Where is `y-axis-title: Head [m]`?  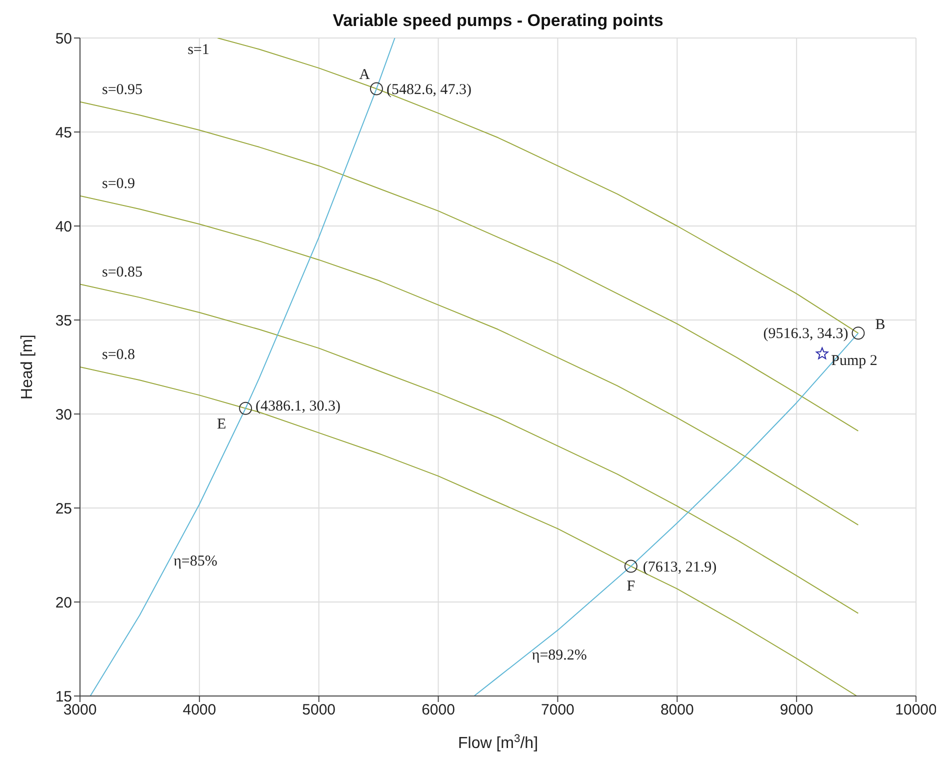
y-axis-title: Head [m] is located at coordinates (27, 367).